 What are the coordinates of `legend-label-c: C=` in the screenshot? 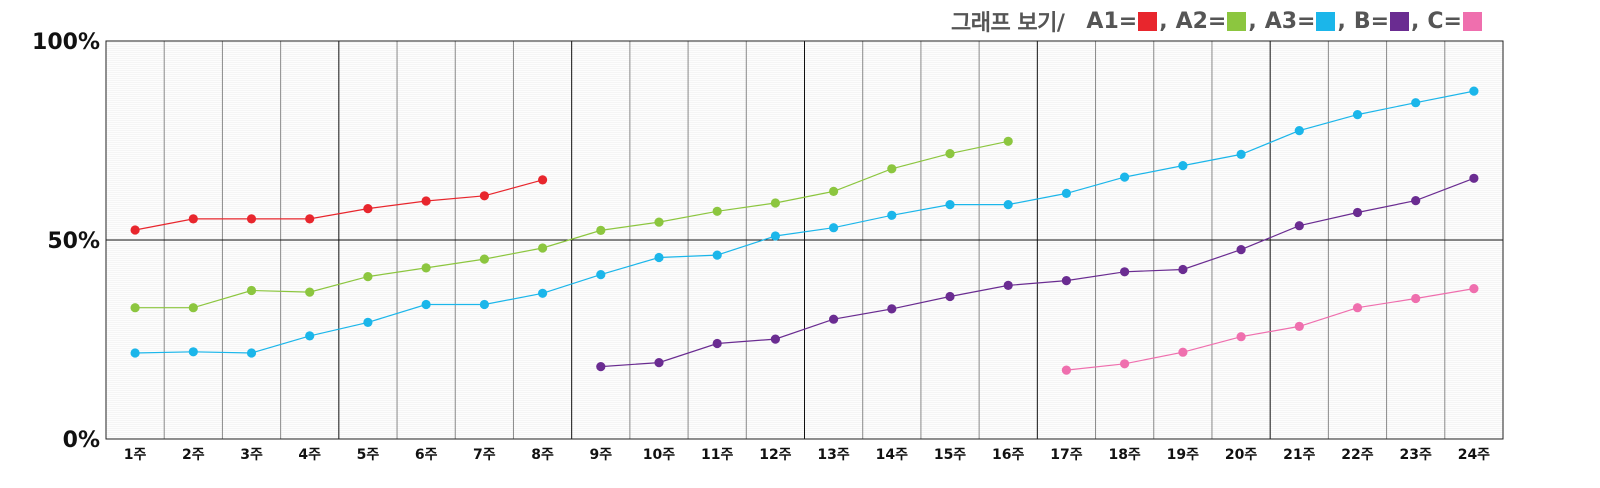 It's located at (1444, 21).